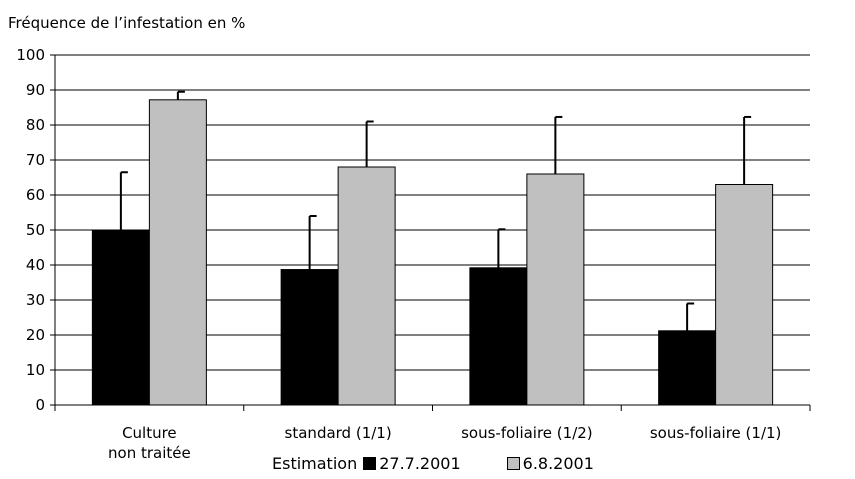 The image size is (855, 479). I want to click on y-tick-label: 10, so click(35, 370).